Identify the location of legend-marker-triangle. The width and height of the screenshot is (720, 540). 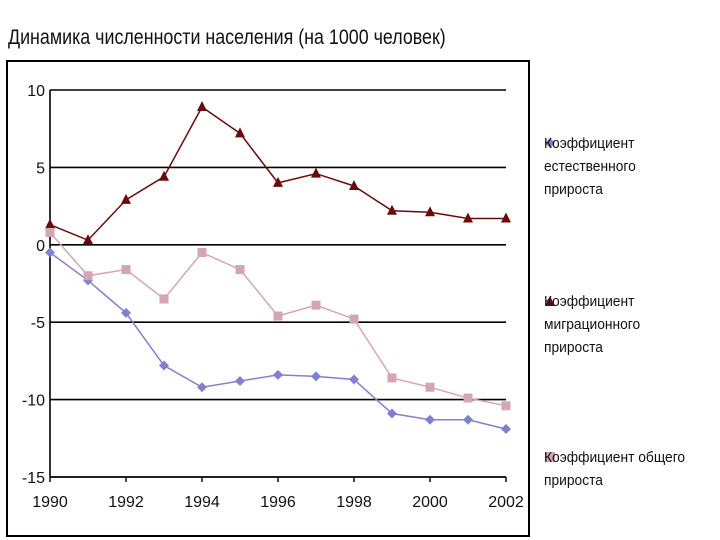
(550, 301).